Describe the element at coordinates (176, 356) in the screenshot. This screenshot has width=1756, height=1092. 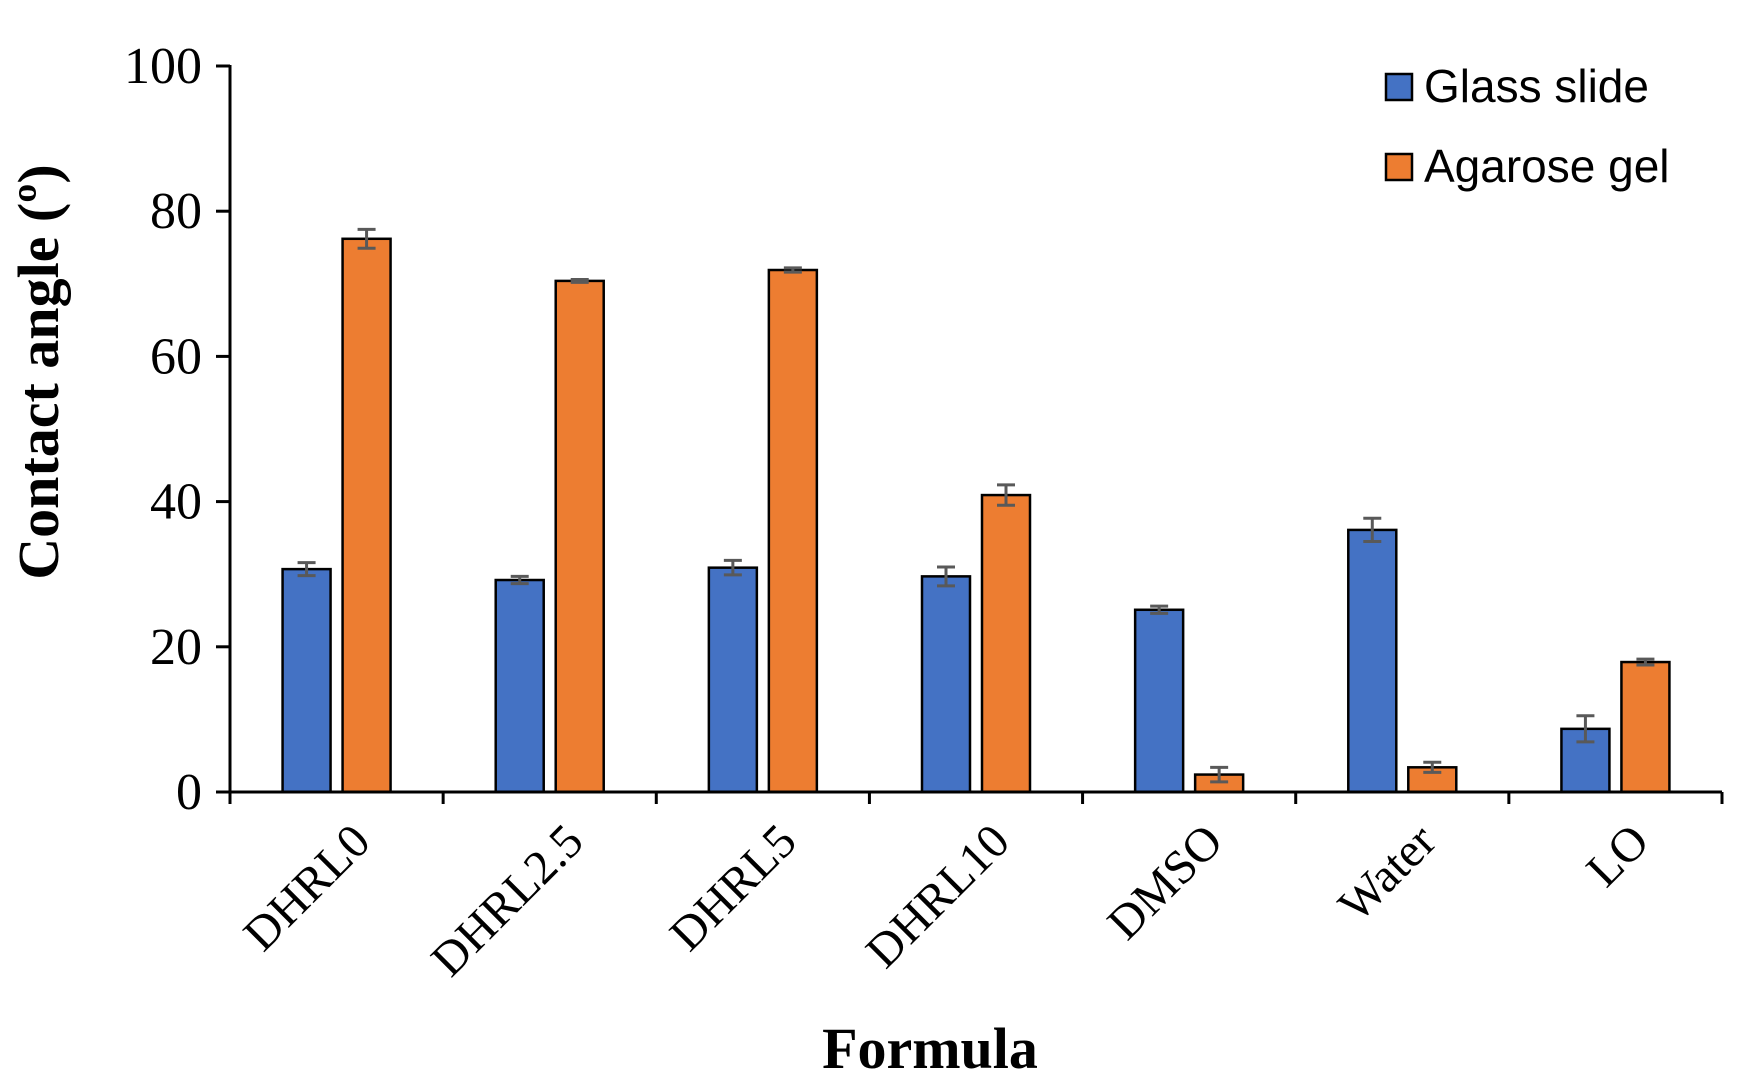
I see `y-tick-label: 60` at that location.